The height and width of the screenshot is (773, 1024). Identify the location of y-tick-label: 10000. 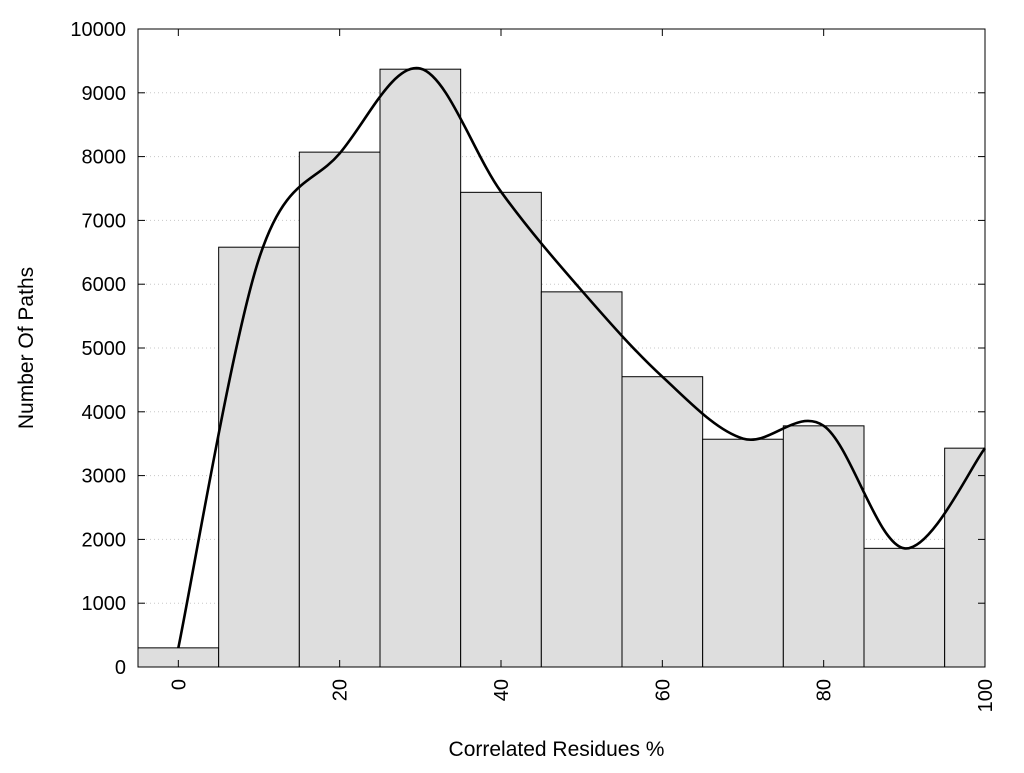
(98, 30).